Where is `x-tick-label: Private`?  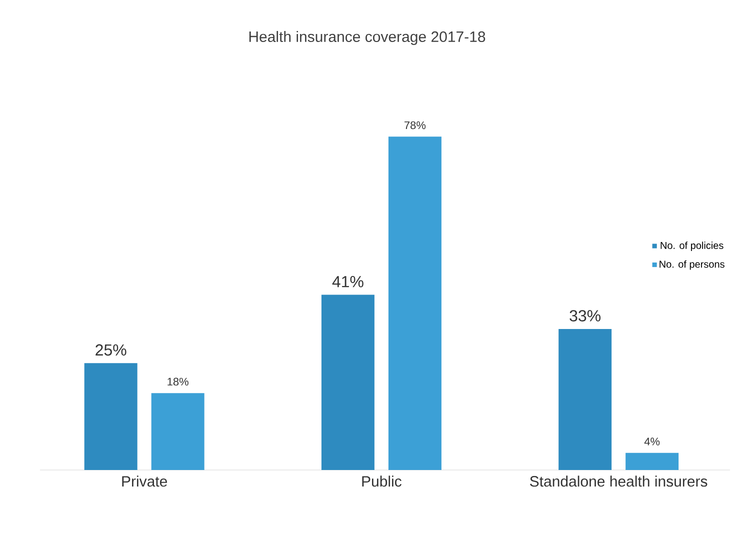 x-tick-label: Private is located at coordinates (144, 481).